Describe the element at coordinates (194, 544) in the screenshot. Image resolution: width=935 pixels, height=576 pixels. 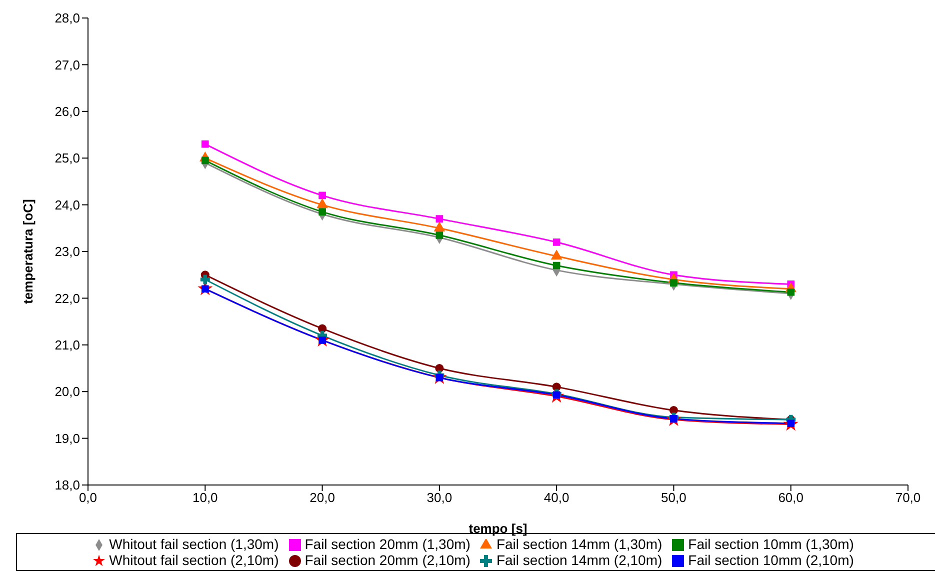
I see `legend-label: Whitout fail section (1,30m)` at that location.